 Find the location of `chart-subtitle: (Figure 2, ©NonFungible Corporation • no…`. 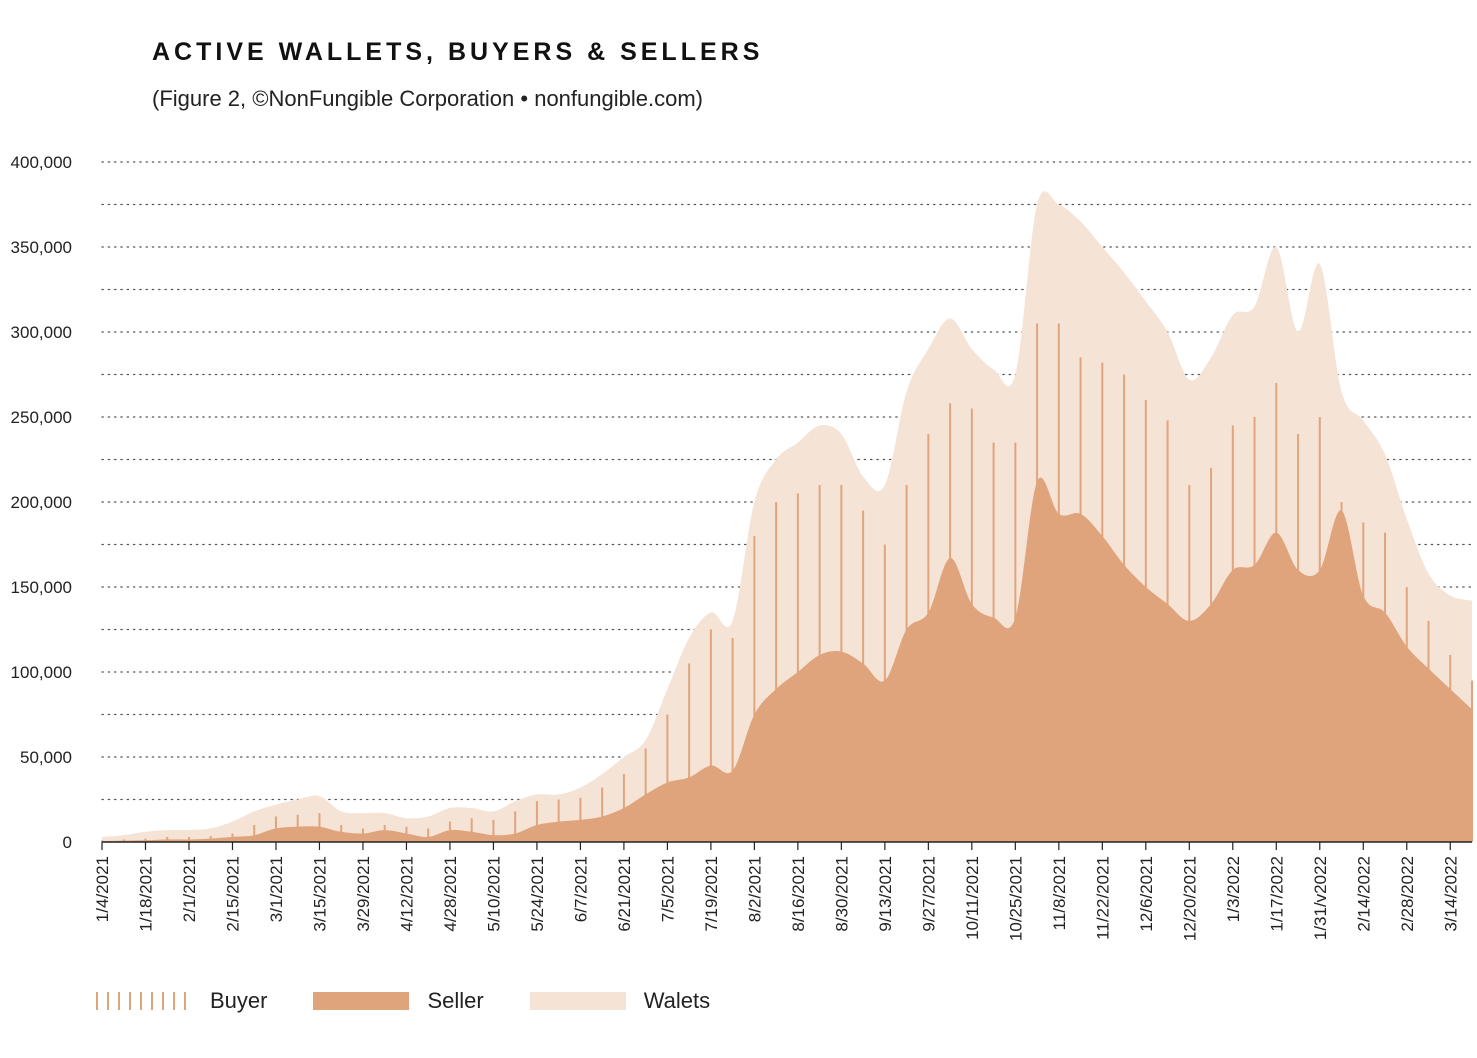

chart-subtitle: (Figure 2, ©NonFungible Corporation • no… is located at coordinates (427, 98).